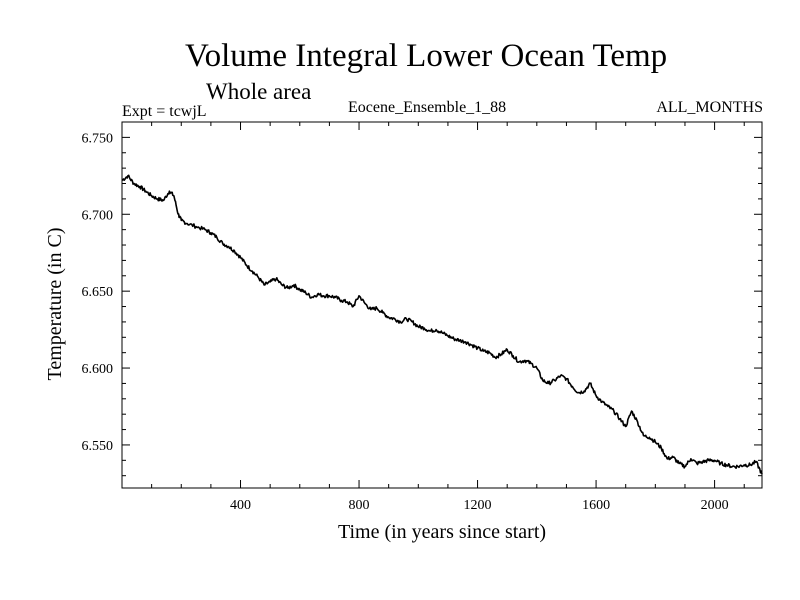 The height and width of the screenshot is (600, 800). I want to click on y-tick-label: 6.700, so click(98, 215).